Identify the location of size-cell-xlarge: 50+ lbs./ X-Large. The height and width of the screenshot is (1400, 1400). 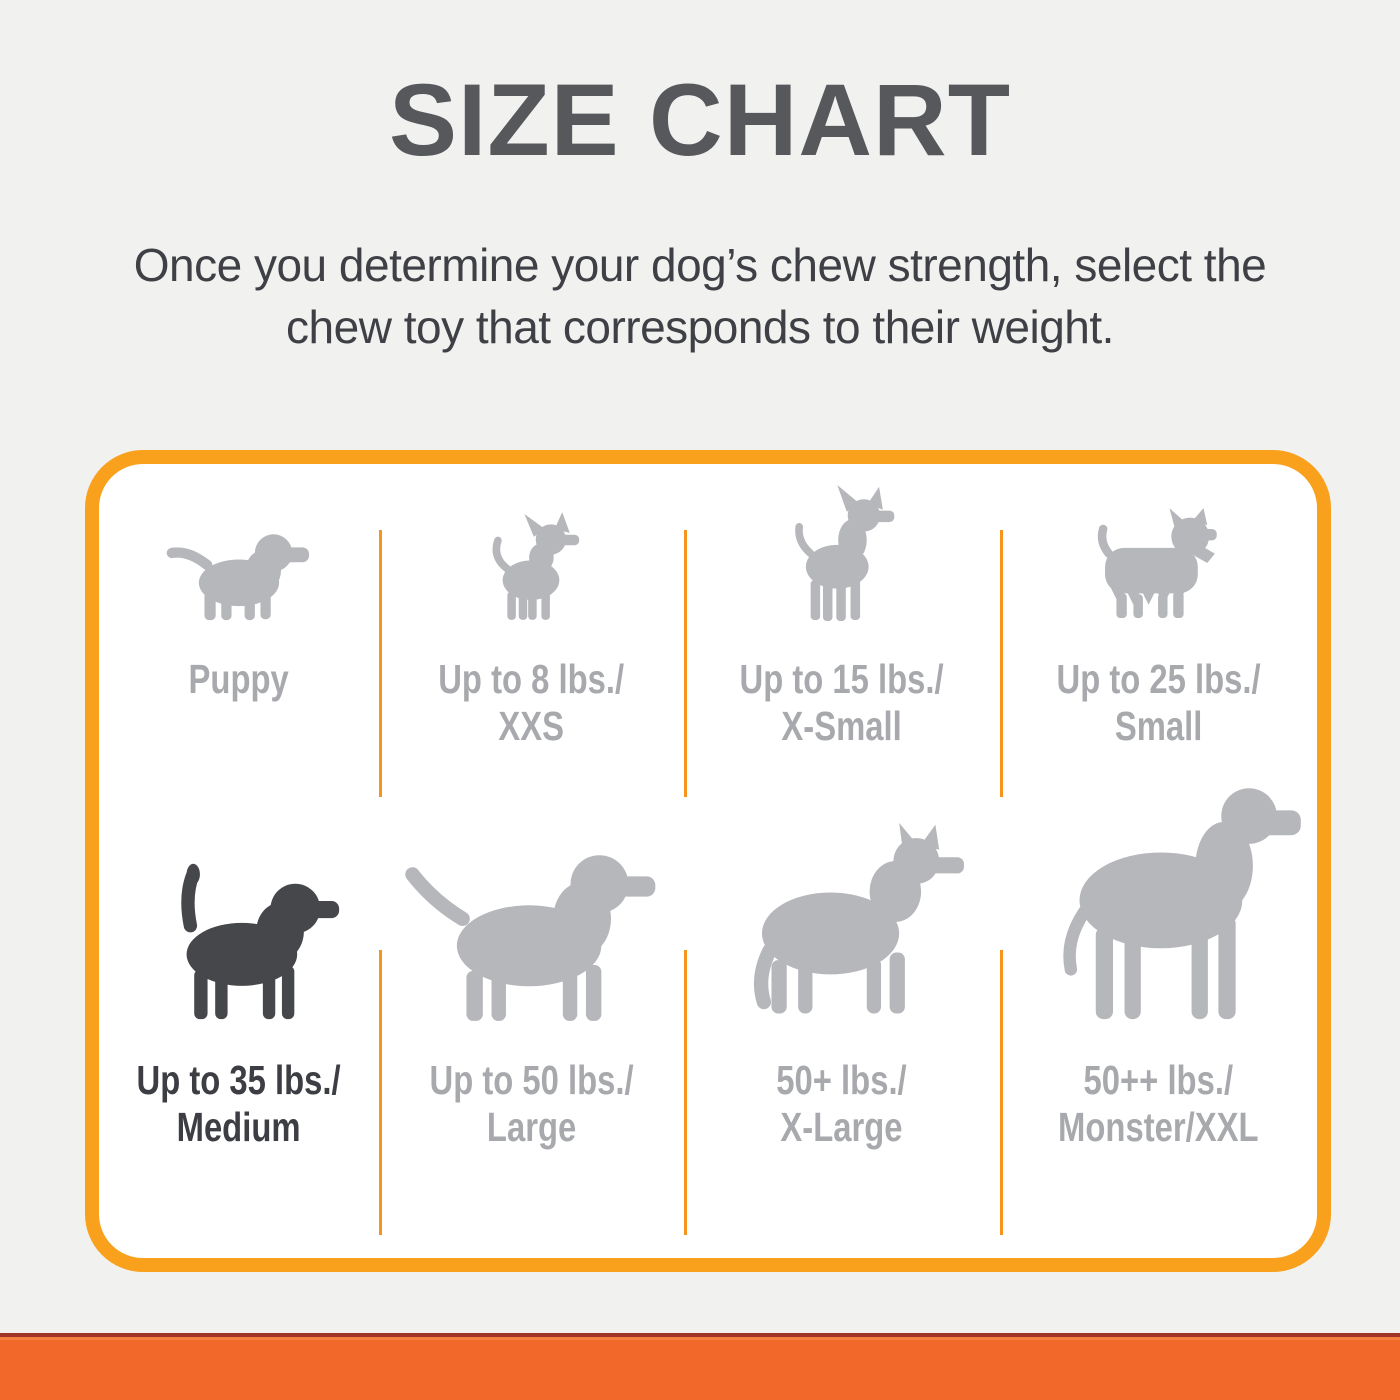
(842, 964).